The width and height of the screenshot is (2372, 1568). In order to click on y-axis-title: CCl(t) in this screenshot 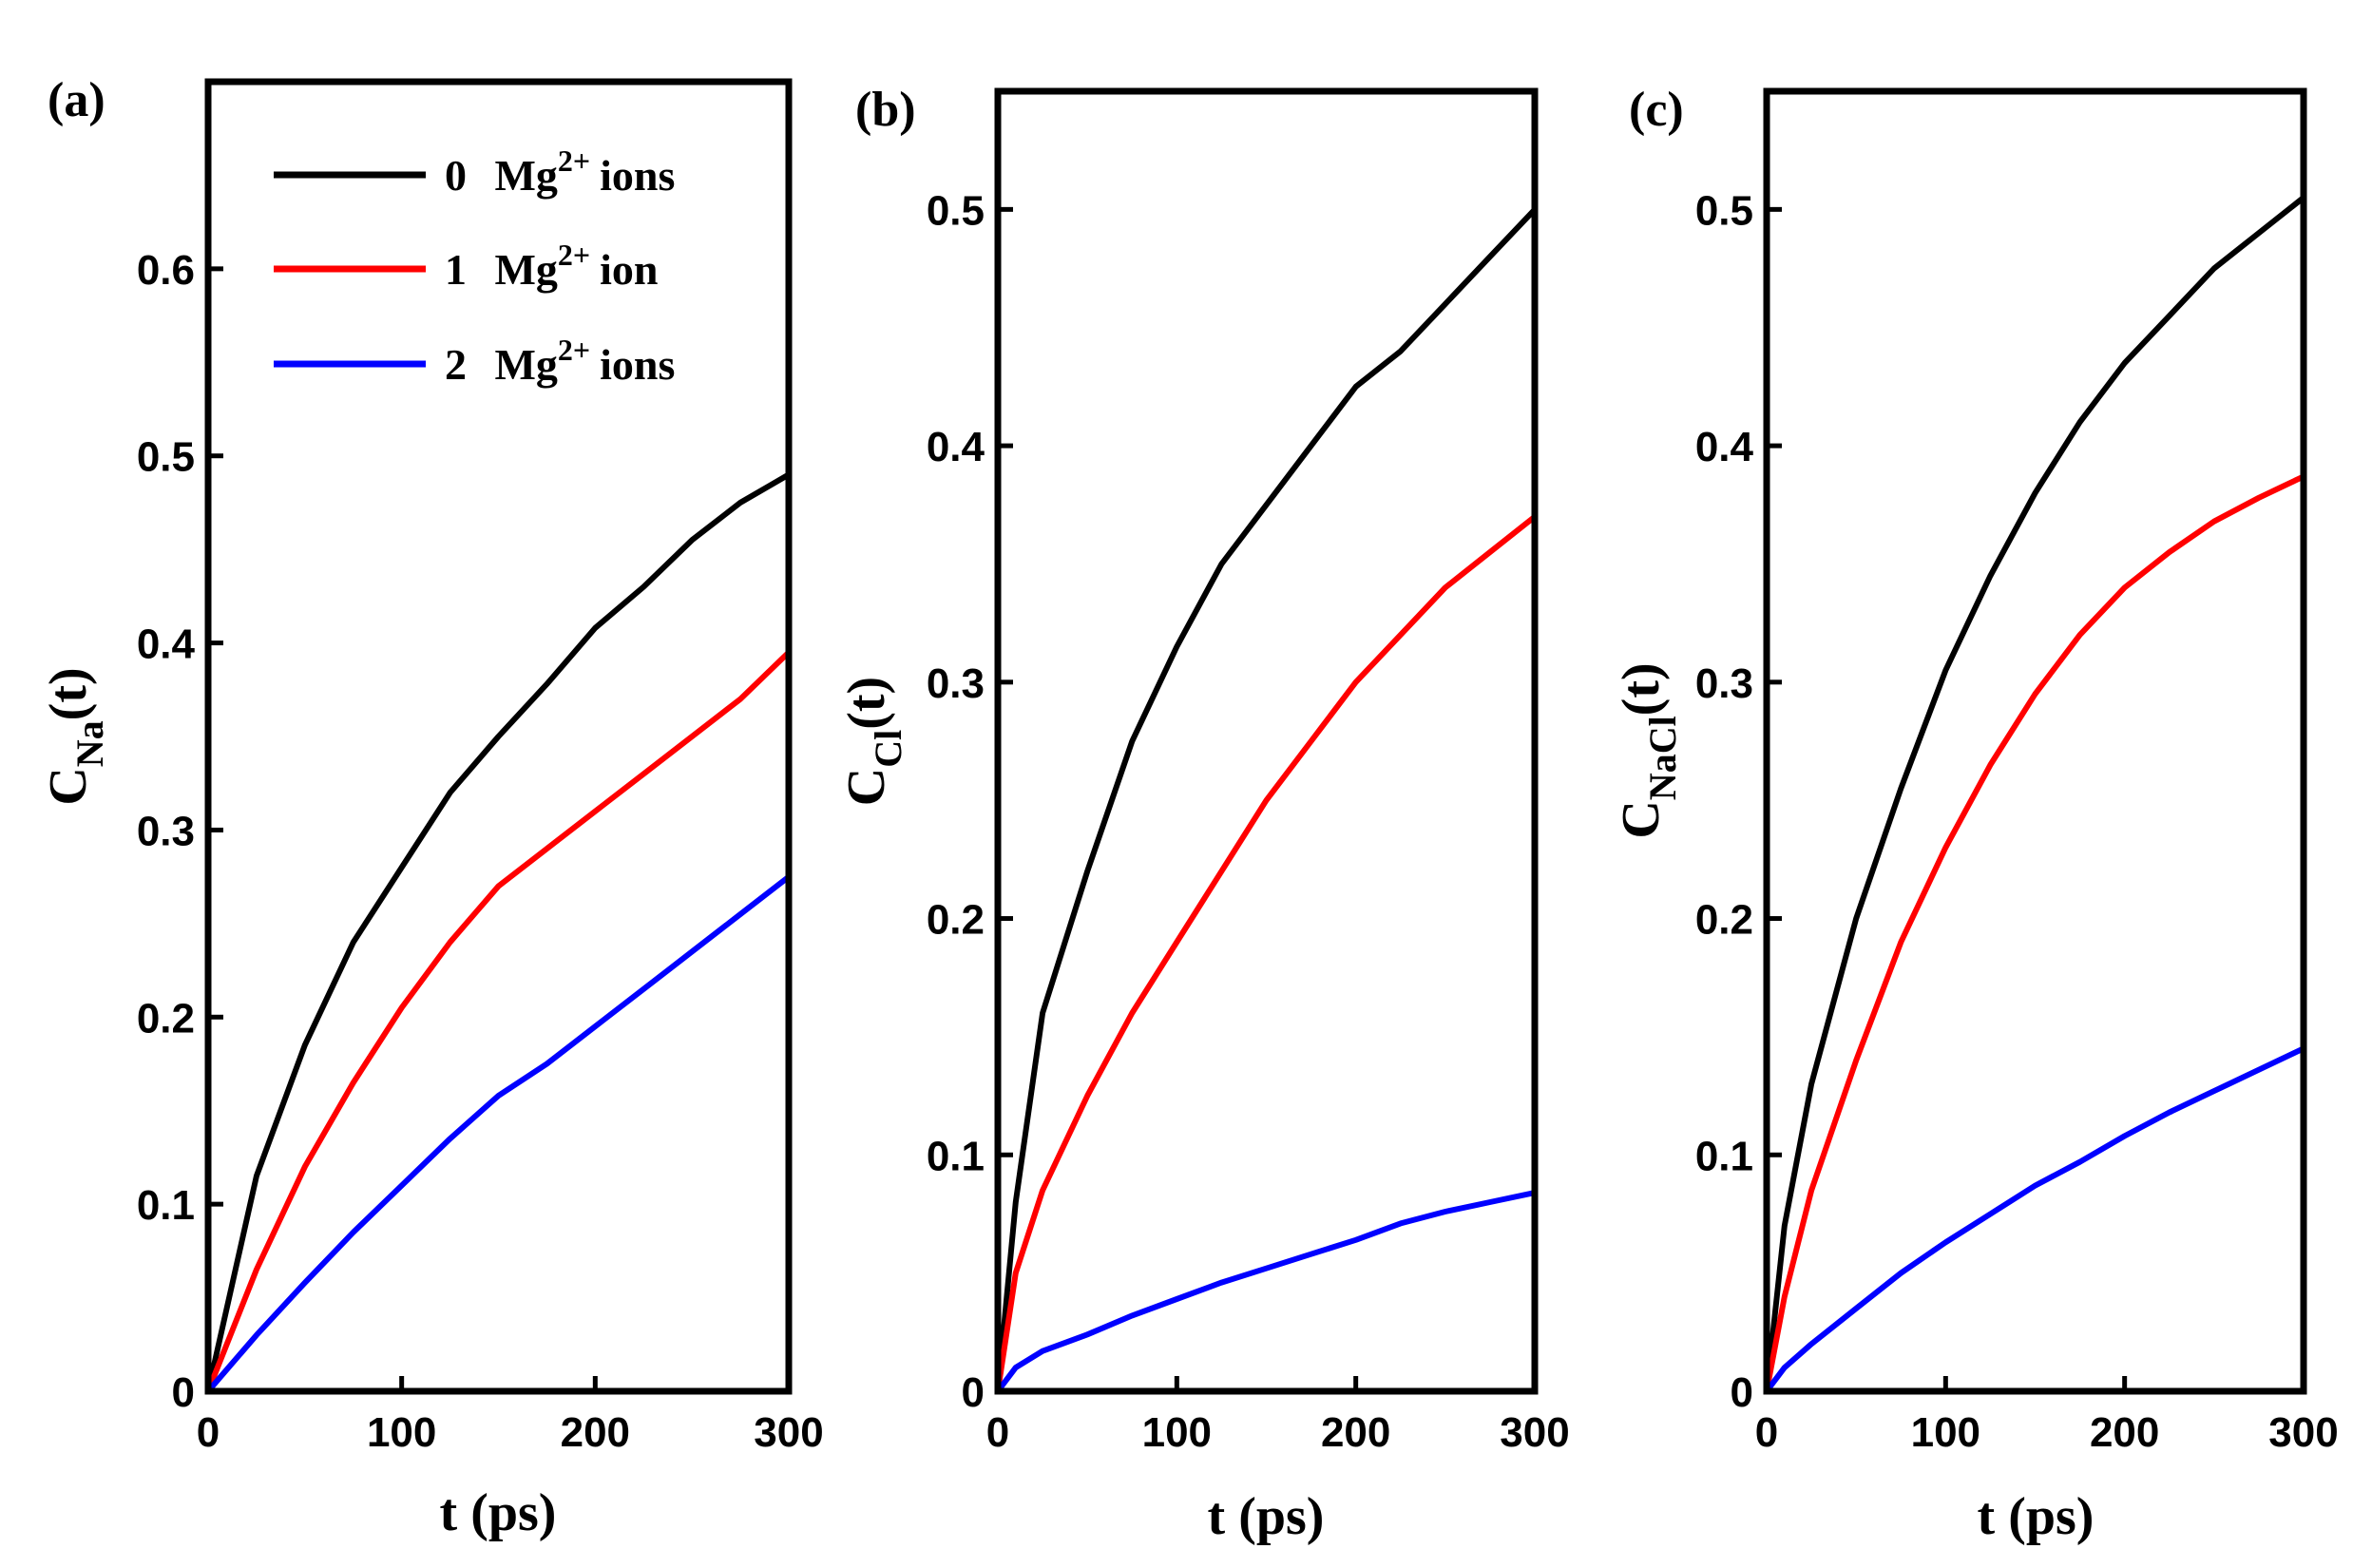, I will do `click(873, 742)`.